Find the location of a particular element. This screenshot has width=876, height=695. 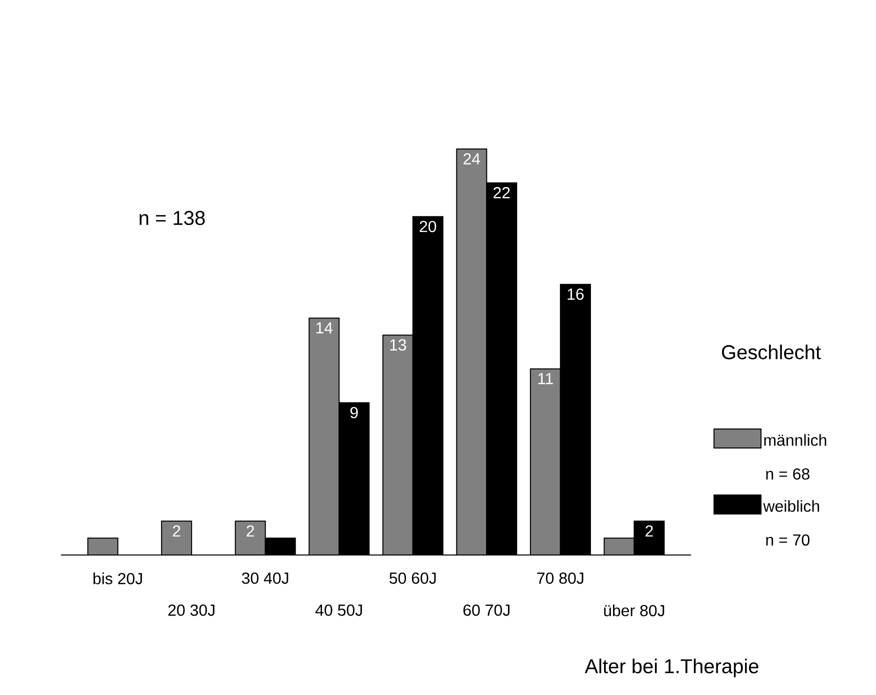

legend-label: männlich is located at coordinates (795, 440).